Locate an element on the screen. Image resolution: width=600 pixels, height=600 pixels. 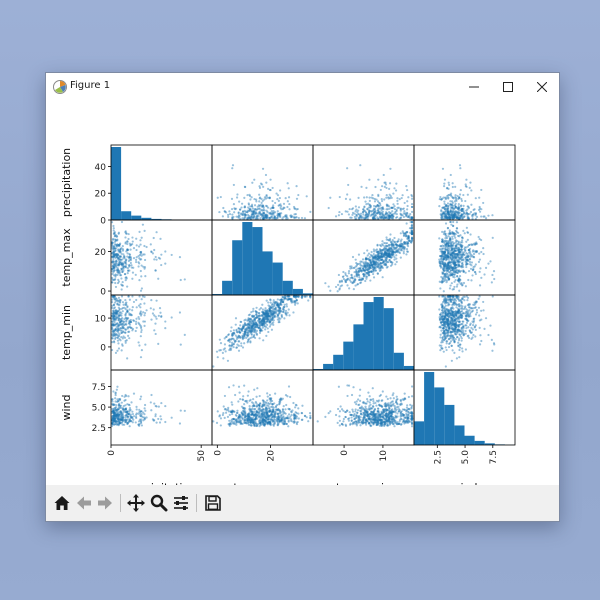
close-button is located at coordinates (542, 87).